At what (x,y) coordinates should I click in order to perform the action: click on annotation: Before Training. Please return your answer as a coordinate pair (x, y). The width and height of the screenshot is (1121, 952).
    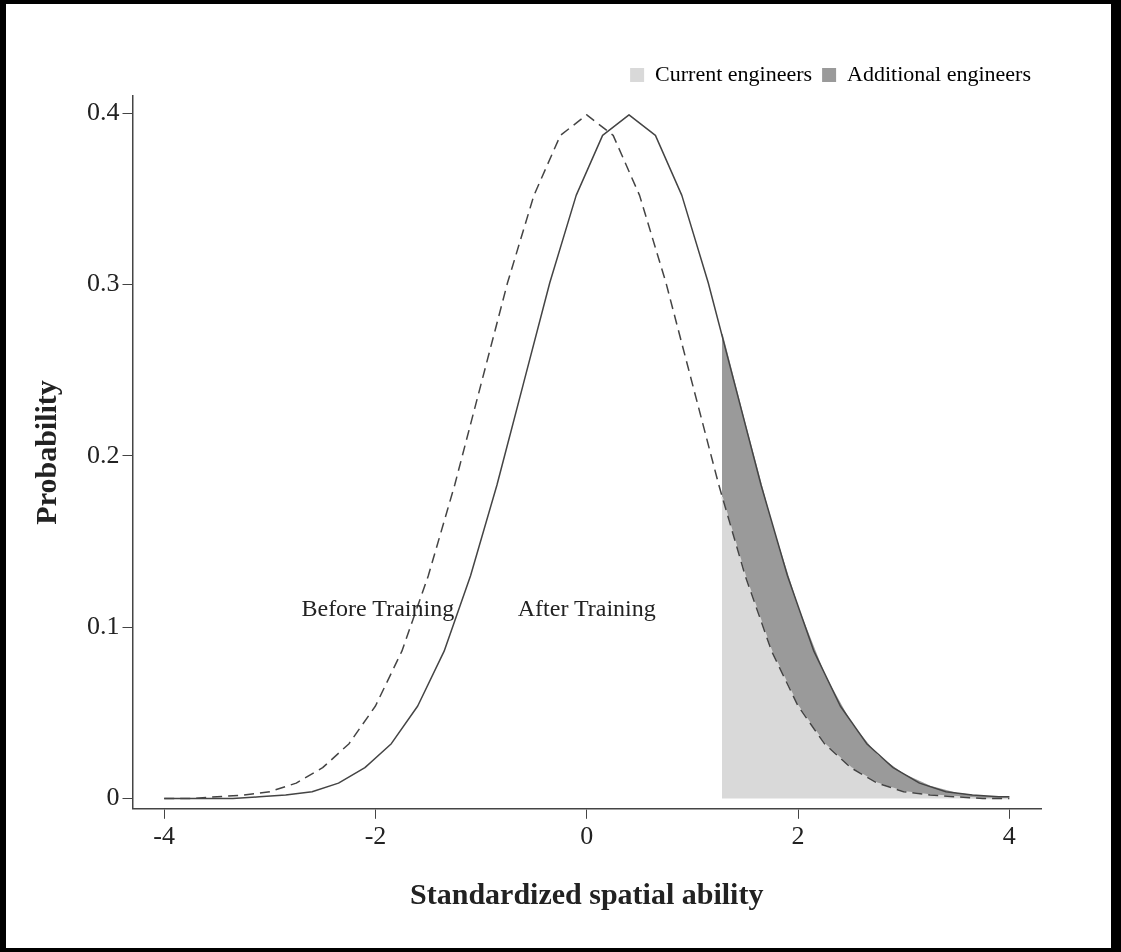
    Looking at the image, I should click on (378, 607).